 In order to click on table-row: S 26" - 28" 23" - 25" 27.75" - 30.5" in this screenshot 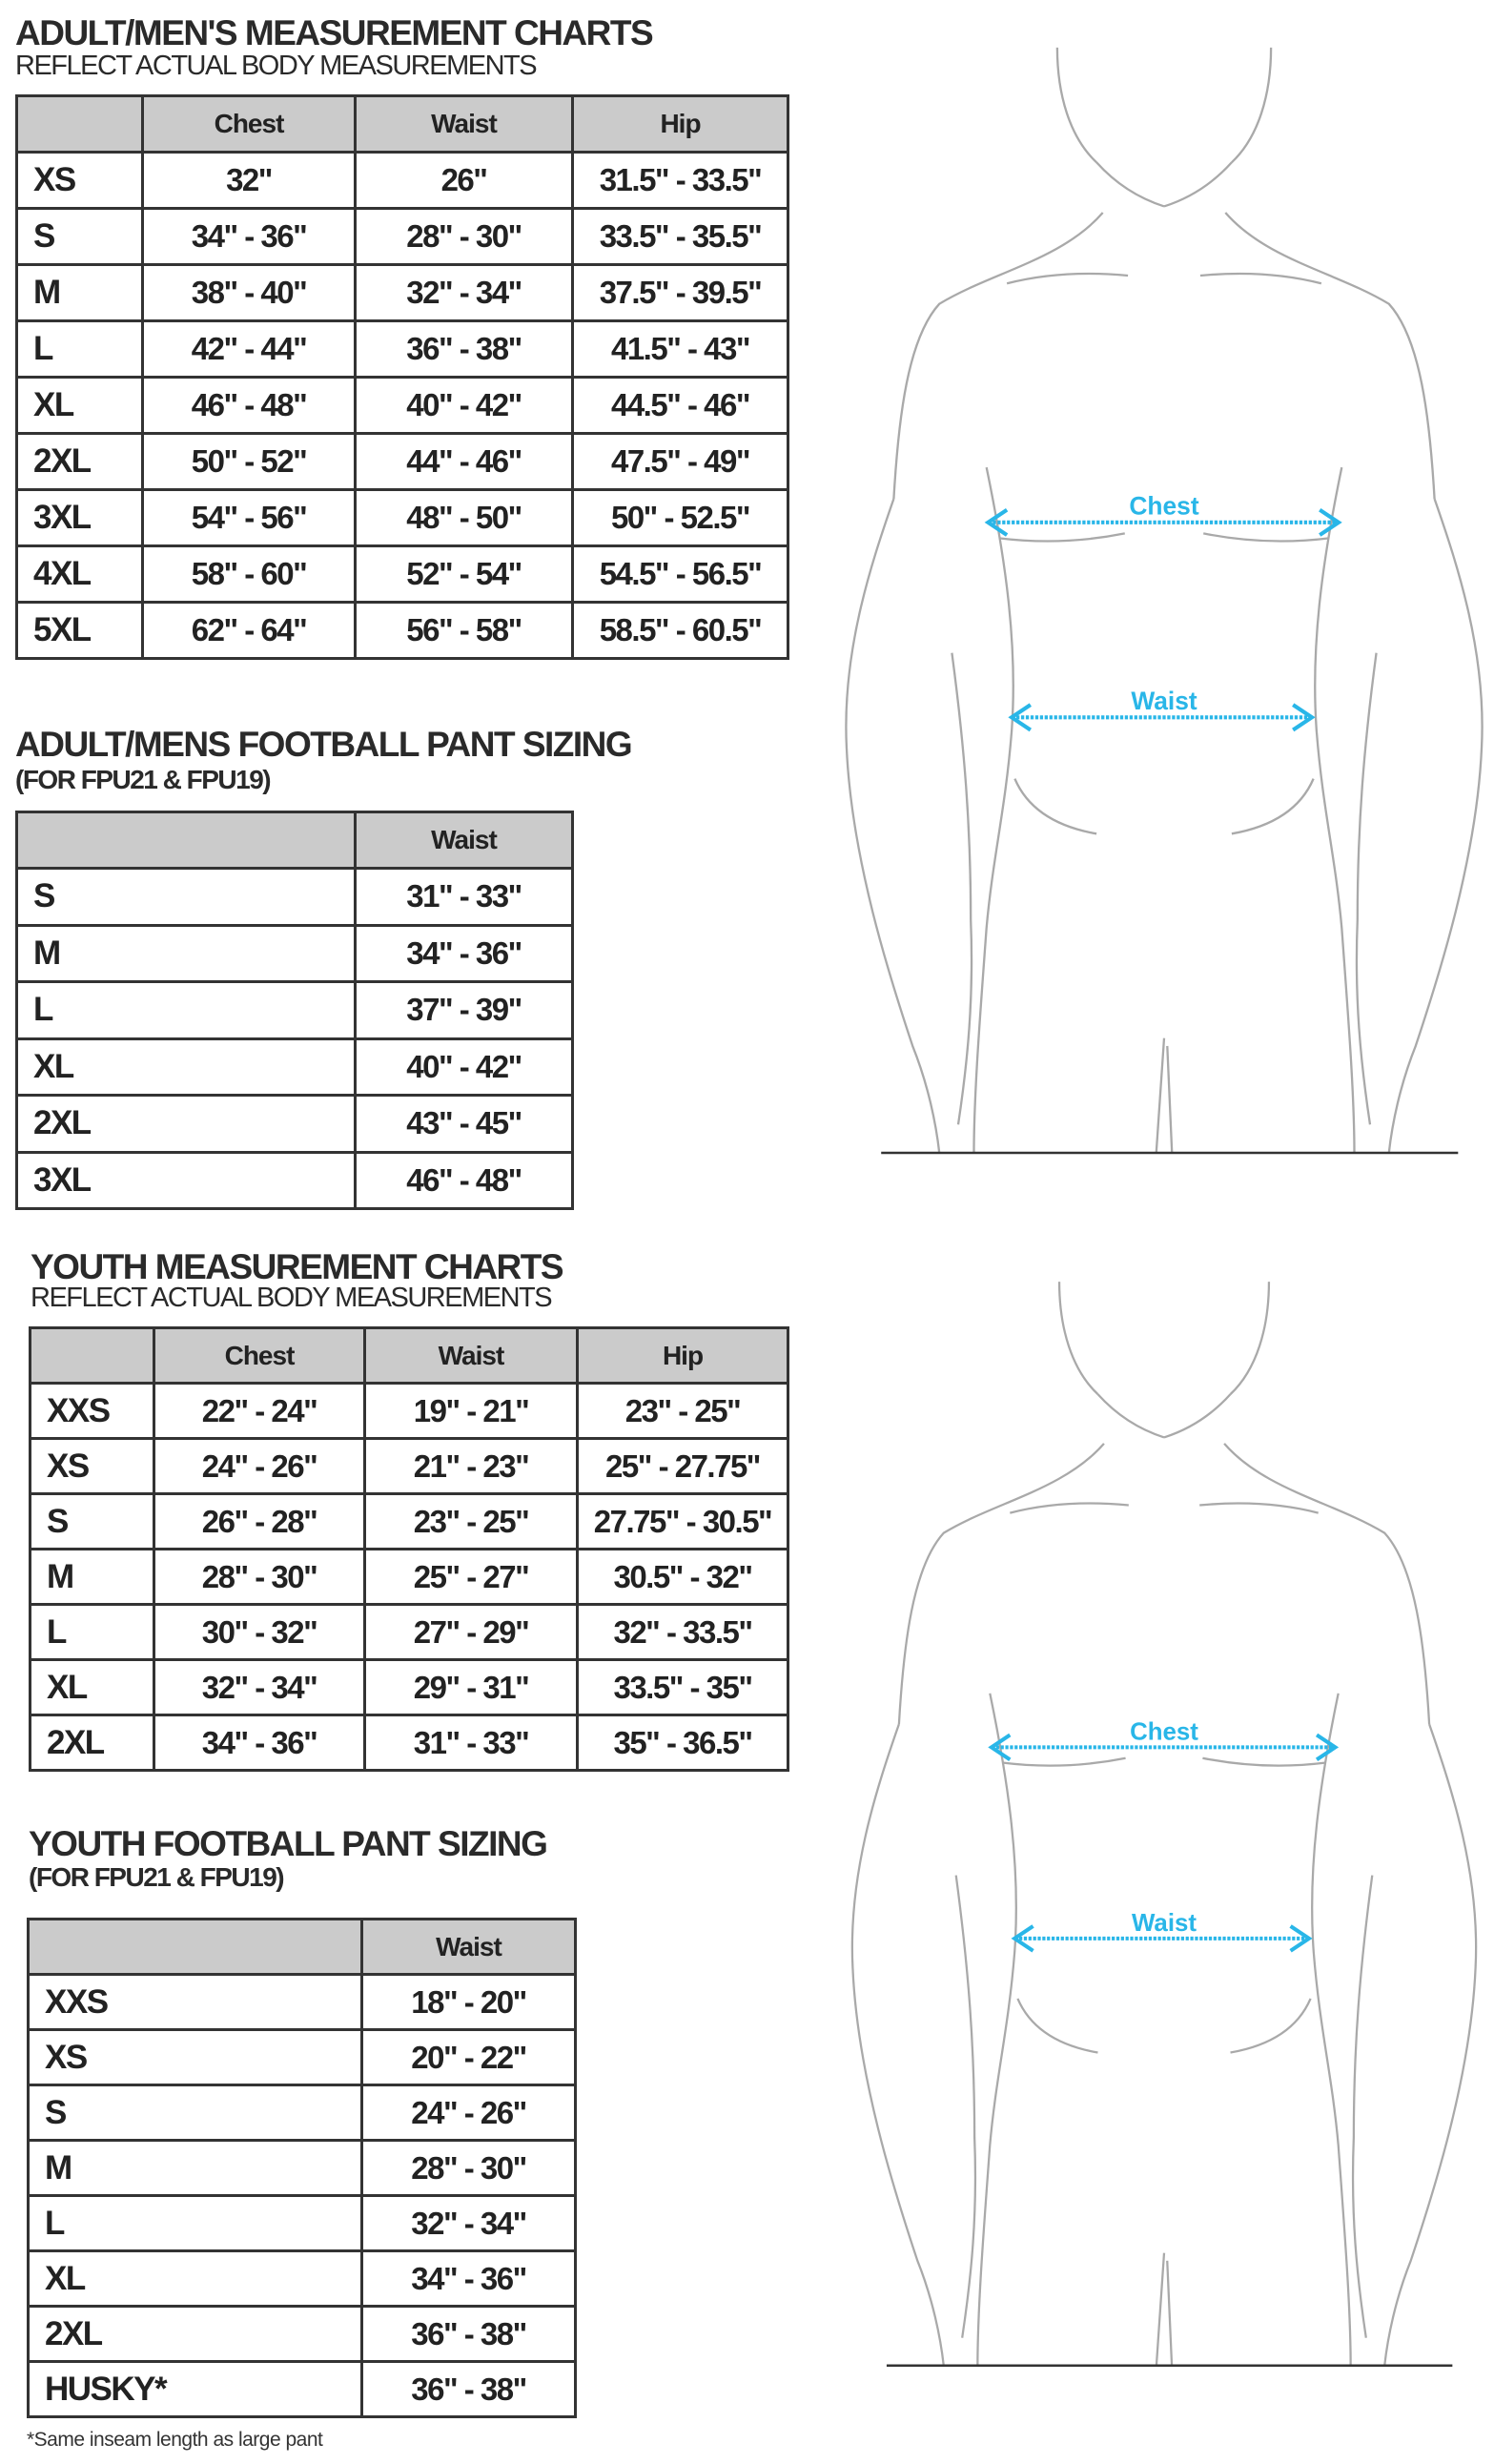, I will do `click(409, 1521)`.